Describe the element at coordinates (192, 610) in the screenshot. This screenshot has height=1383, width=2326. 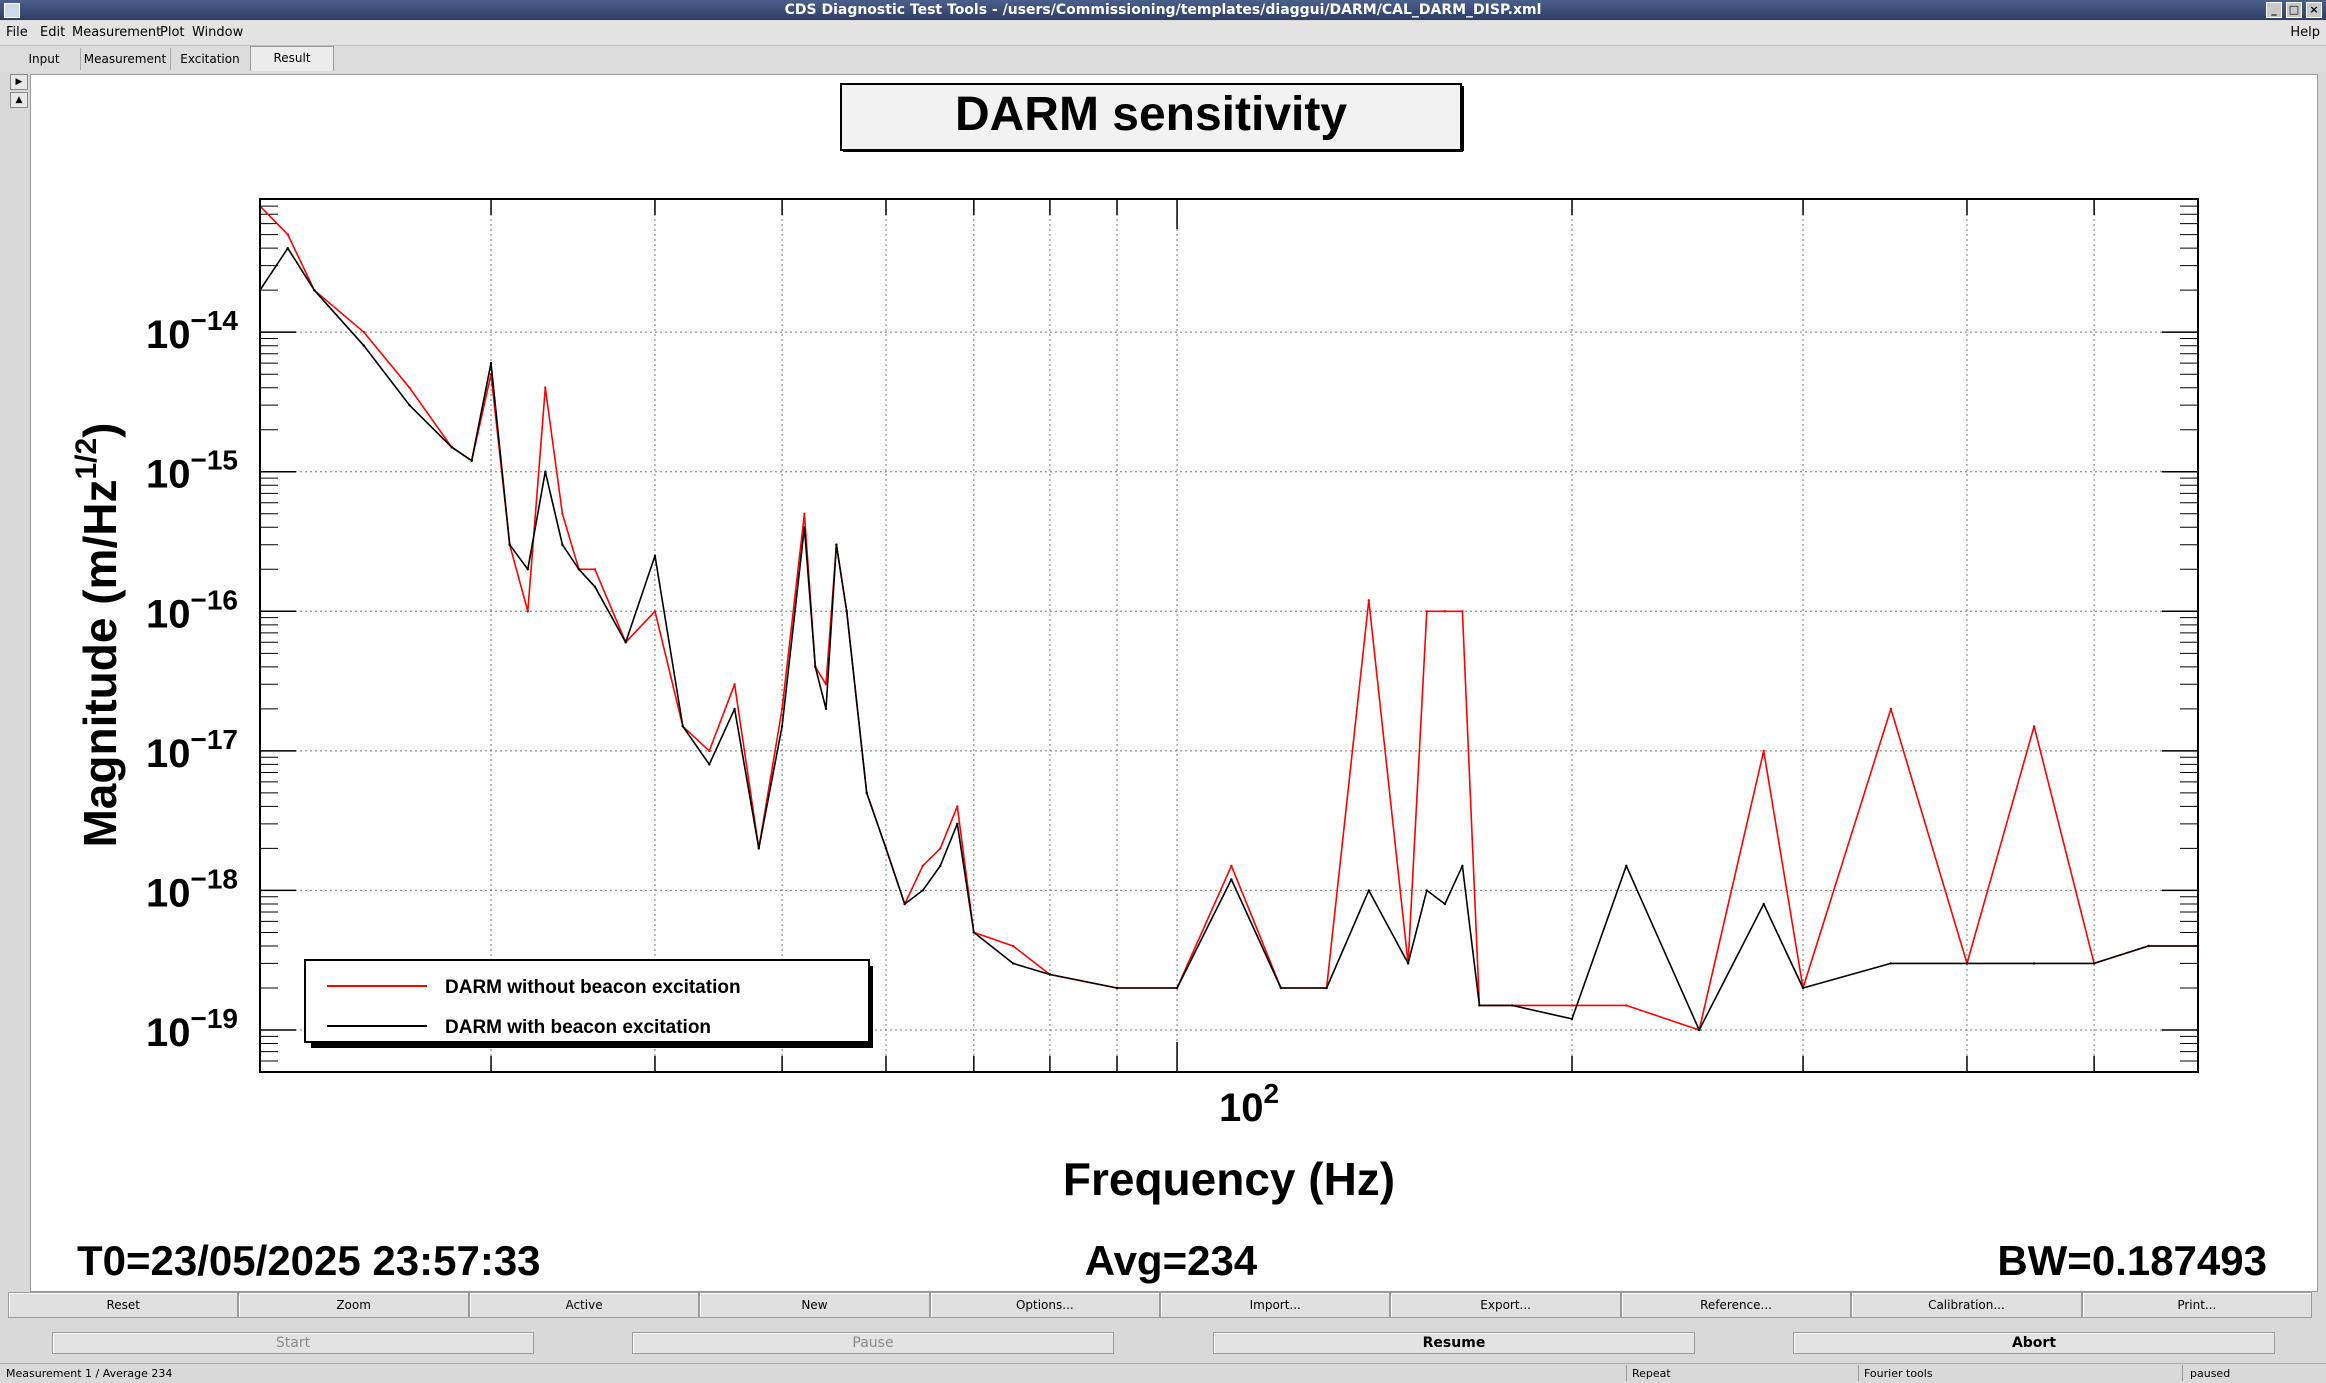
I see `y-tick-label-16: 10−16` at that location.